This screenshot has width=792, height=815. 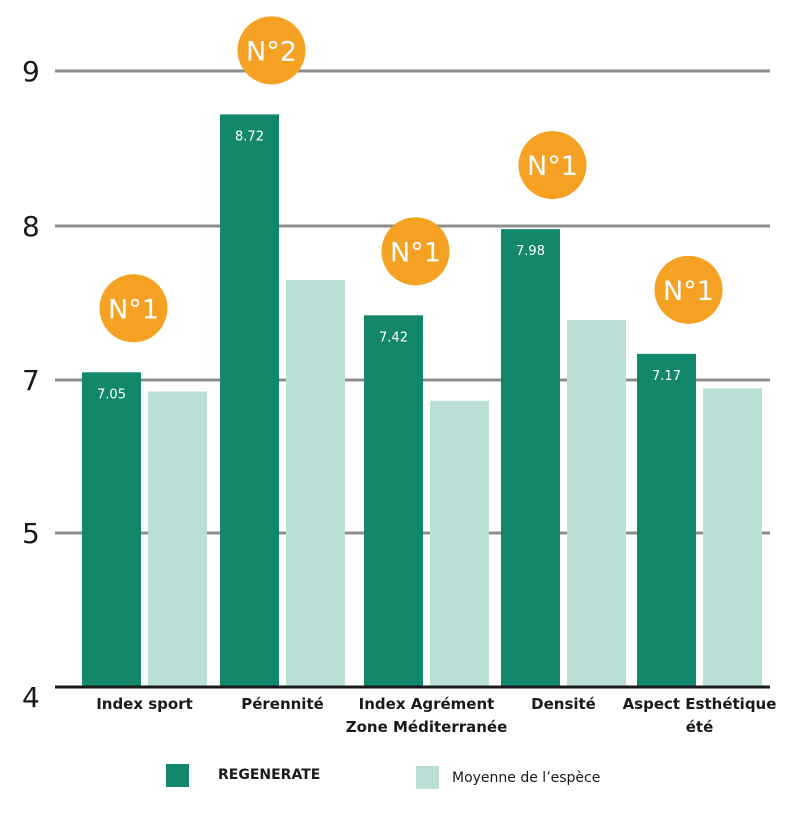 What do you see at coordinates (700, 704) in the screenshot?
I see `category-label: Aspect Esthétique` at bounding box center [700, 704].